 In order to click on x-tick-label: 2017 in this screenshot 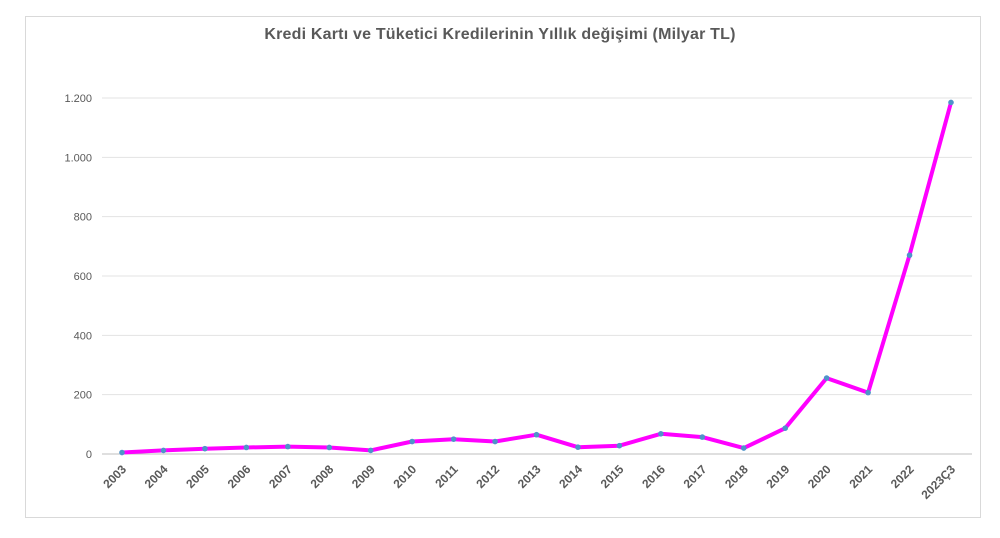, I will do `click(695, 476)`.